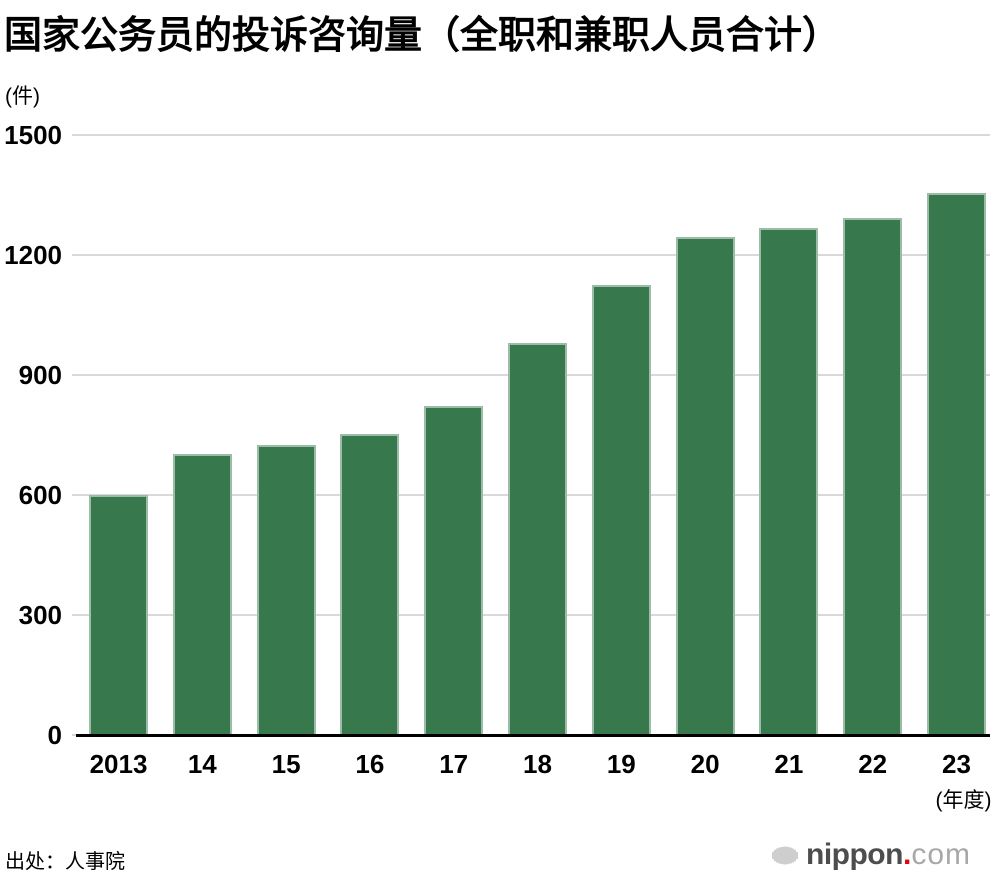 The height and width of the screenshot is (880, 1000). Describe the element at coordinates (65, 862) in the screenshot. I see `source-note: 出处：人事院` at that location.